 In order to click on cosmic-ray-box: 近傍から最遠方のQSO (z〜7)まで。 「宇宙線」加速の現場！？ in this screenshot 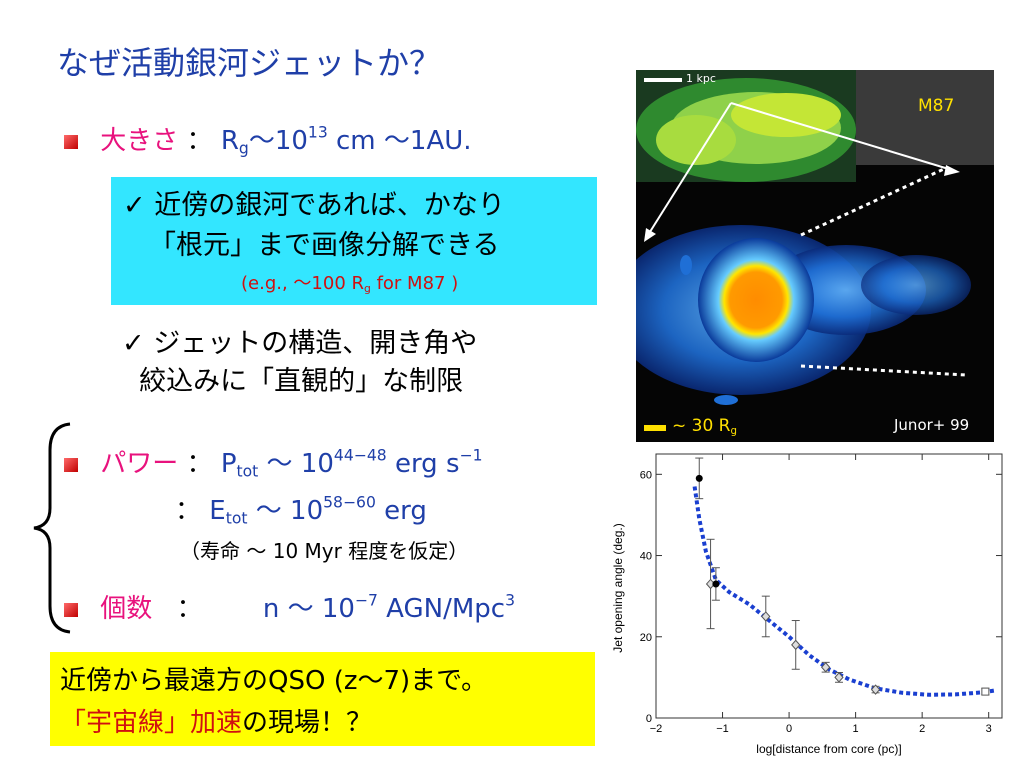, I will do `click(322, 699)`.